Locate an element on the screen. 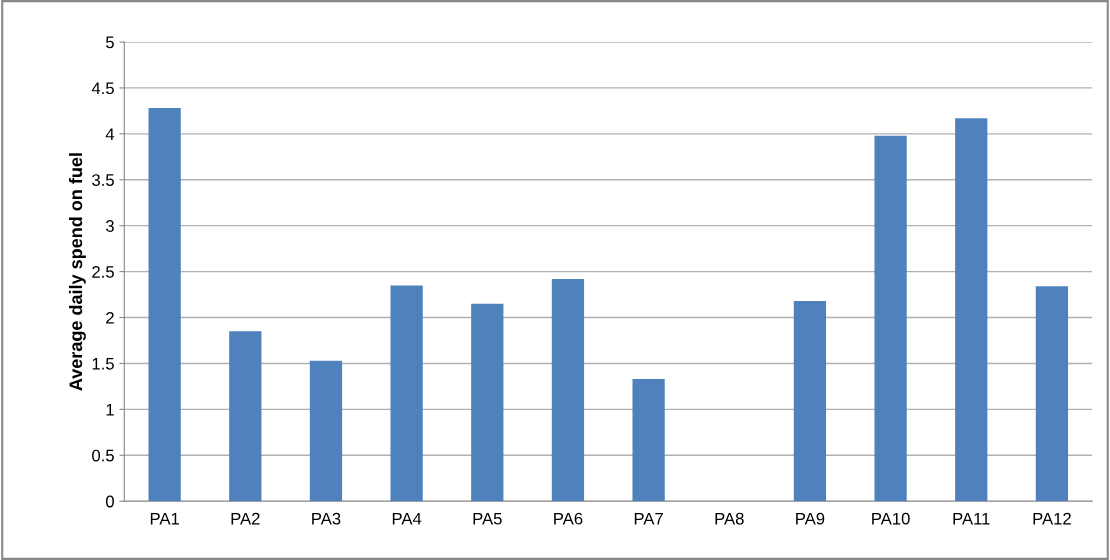 This screenshot has height=560, width=1110. y-tick-label: 2.5 is located at coordinates (103, 272).